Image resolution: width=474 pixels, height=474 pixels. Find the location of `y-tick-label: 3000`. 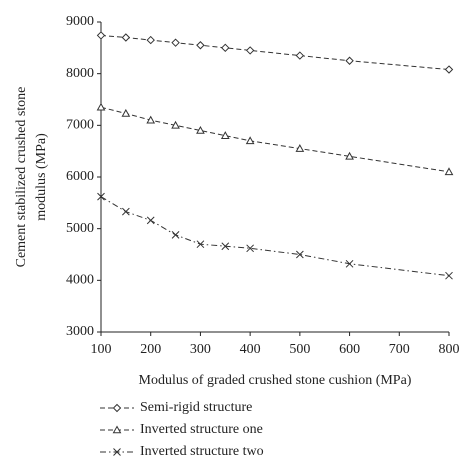

y-tick-label: 3000 is located at coordinates (80, 331).